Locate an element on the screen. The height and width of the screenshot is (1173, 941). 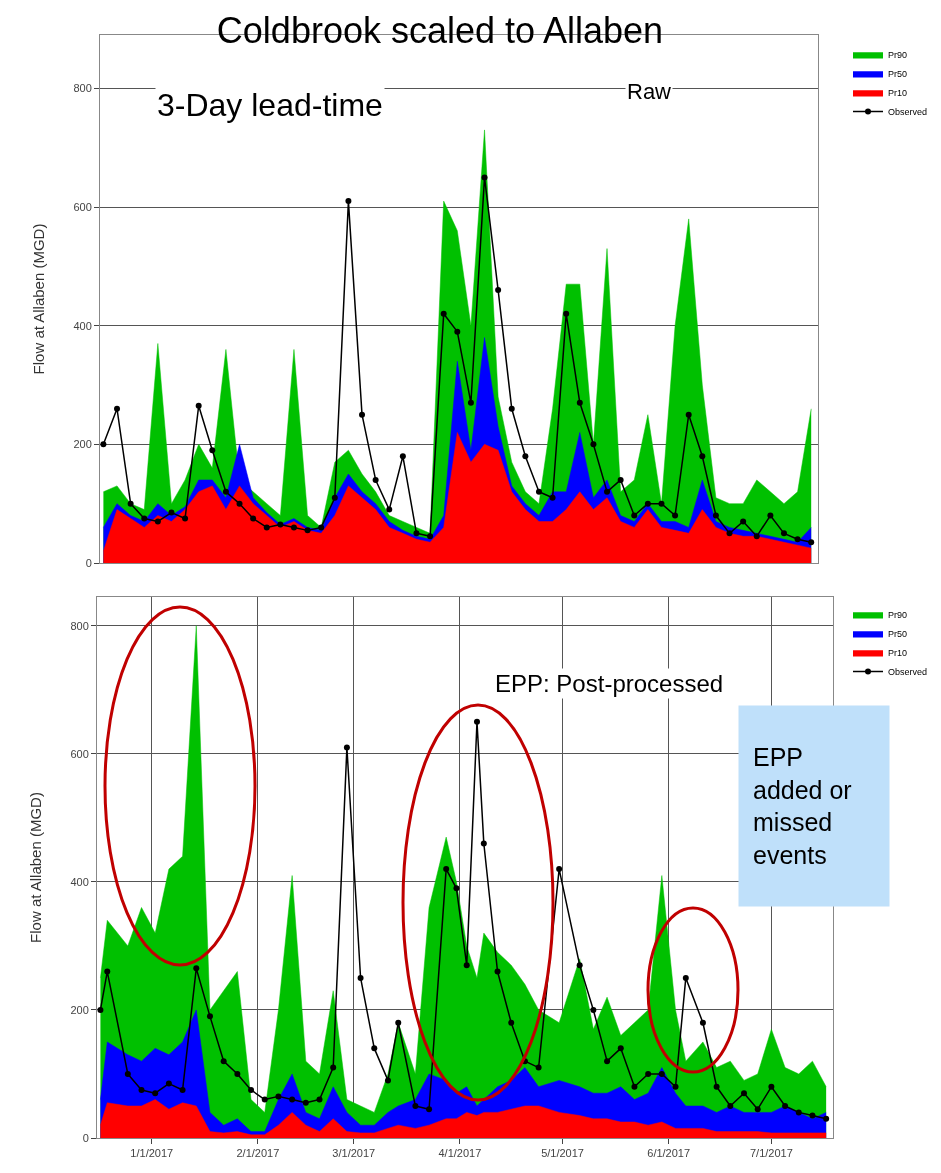
x-tick-label: 7/1/2017 is located at coordinates (771, 1153).